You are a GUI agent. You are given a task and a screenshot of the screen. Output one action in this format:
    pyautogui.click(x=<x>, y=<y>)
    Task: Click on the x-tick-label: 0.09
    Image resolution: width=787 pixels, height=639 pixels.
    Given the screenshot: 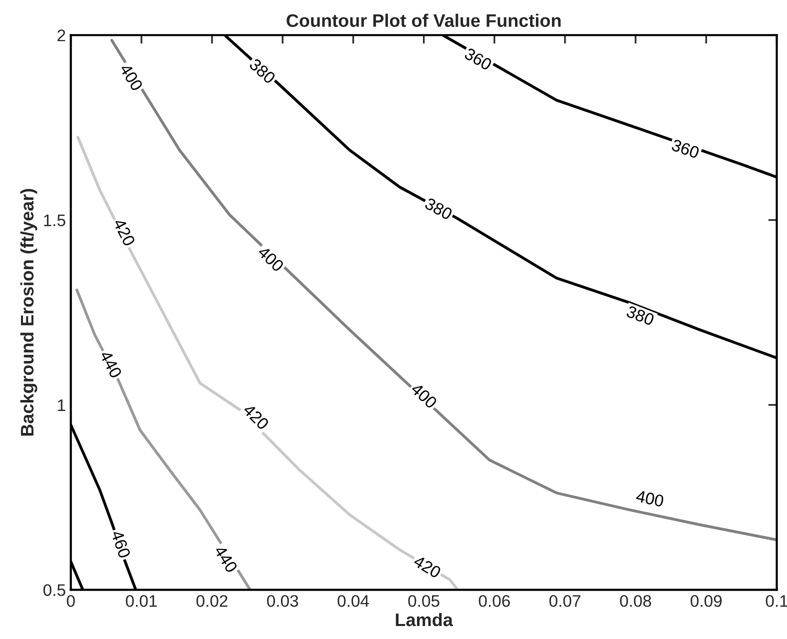 What is the action you would take?
    pyautogui.click(x=706, y=601)
    